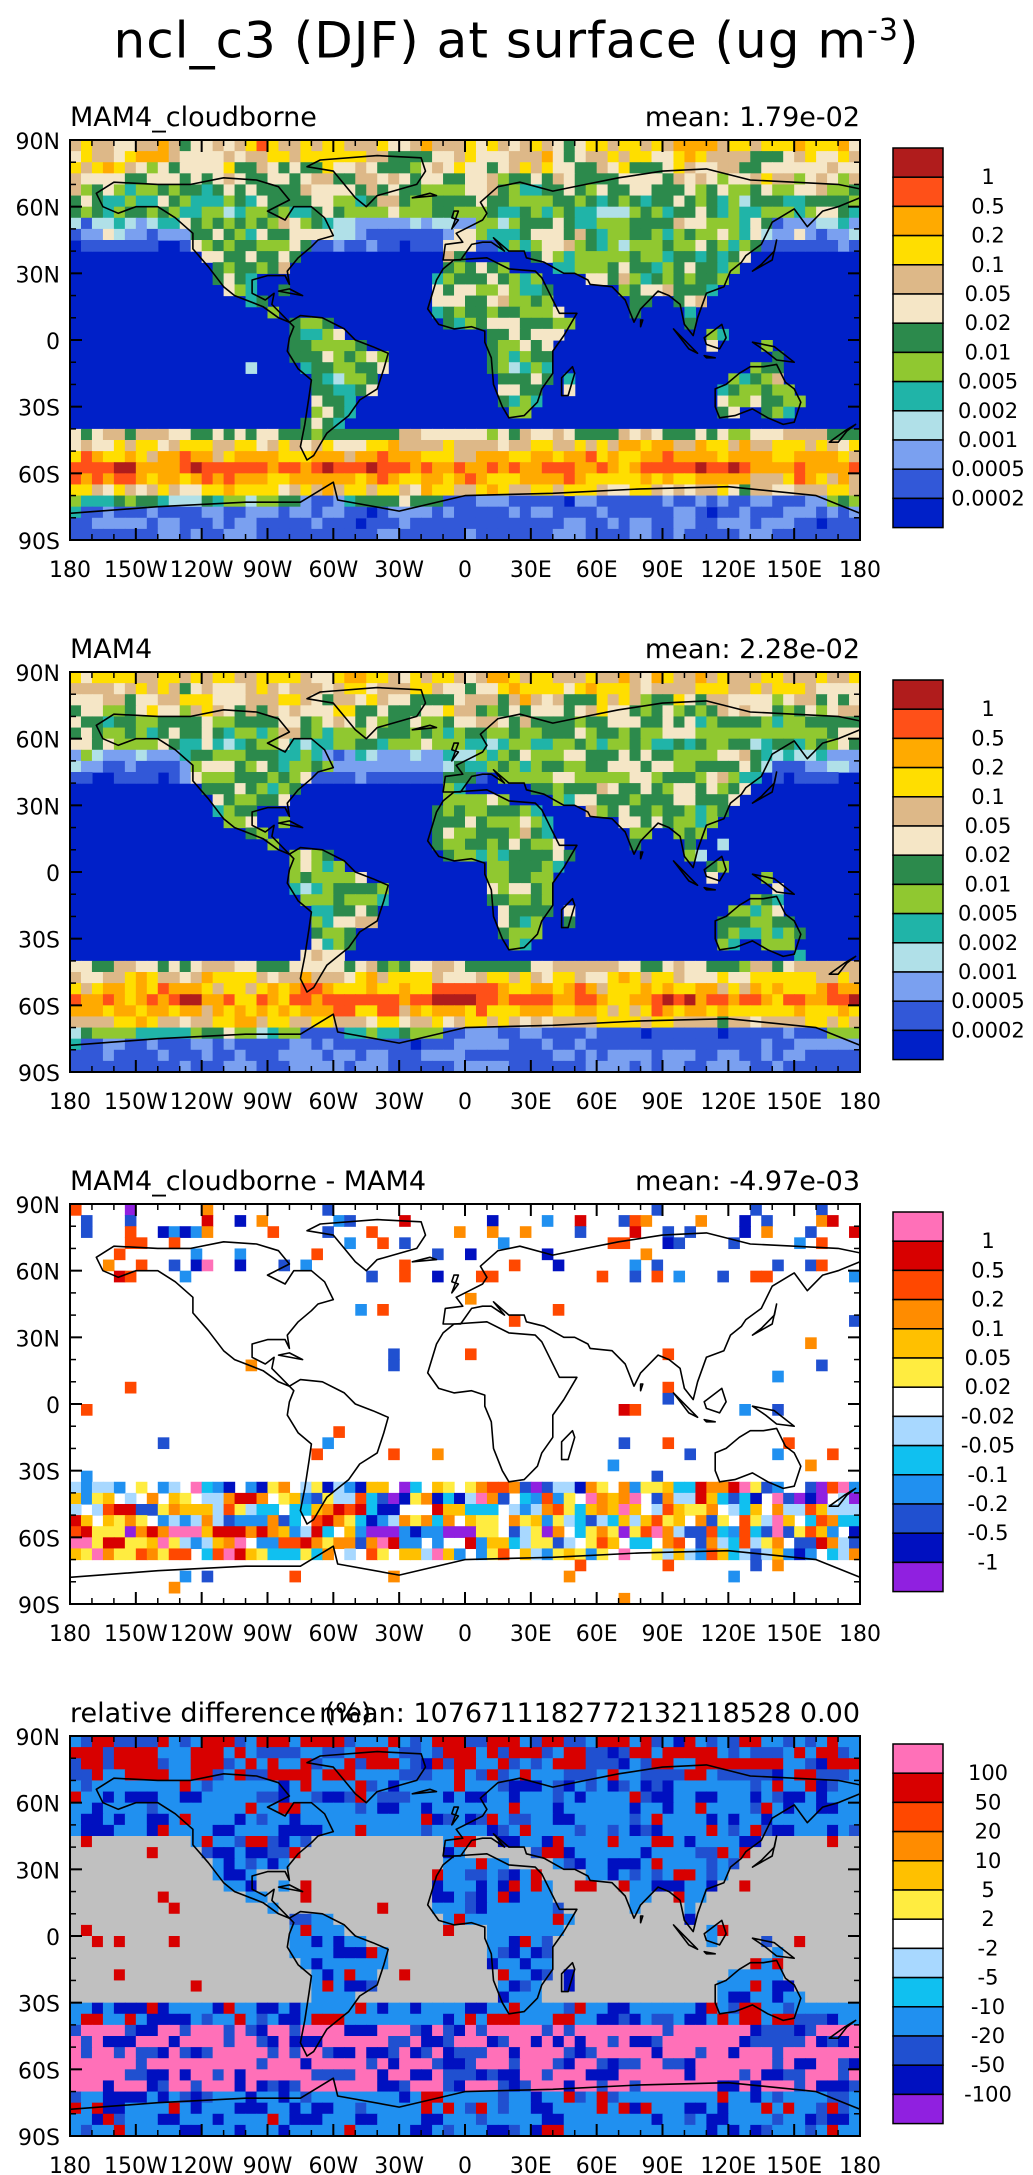  What do you see at coordinates (465, 872) in the screenshot?
I see `map-field` at bounding box center [465, 872].